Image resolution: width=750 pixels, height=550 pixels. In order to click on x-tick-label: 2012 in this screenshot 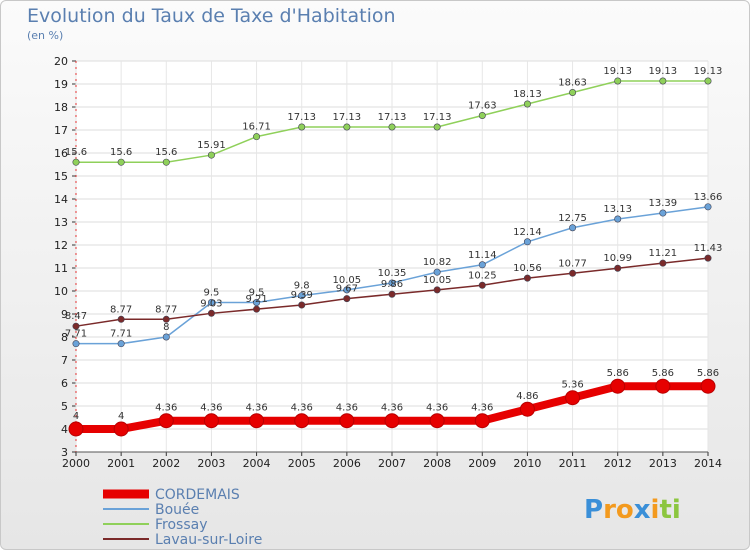, I will do `click(618, 463)`.